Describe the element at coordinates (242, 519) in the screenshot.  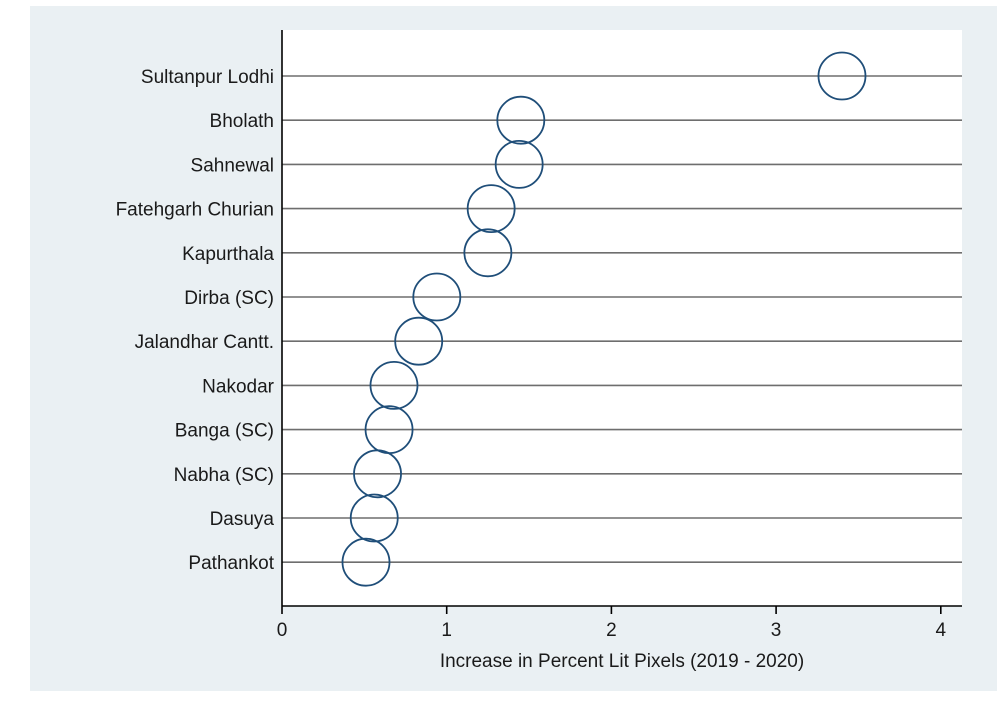
I see `y-tick-label: Dasuya` at that location.